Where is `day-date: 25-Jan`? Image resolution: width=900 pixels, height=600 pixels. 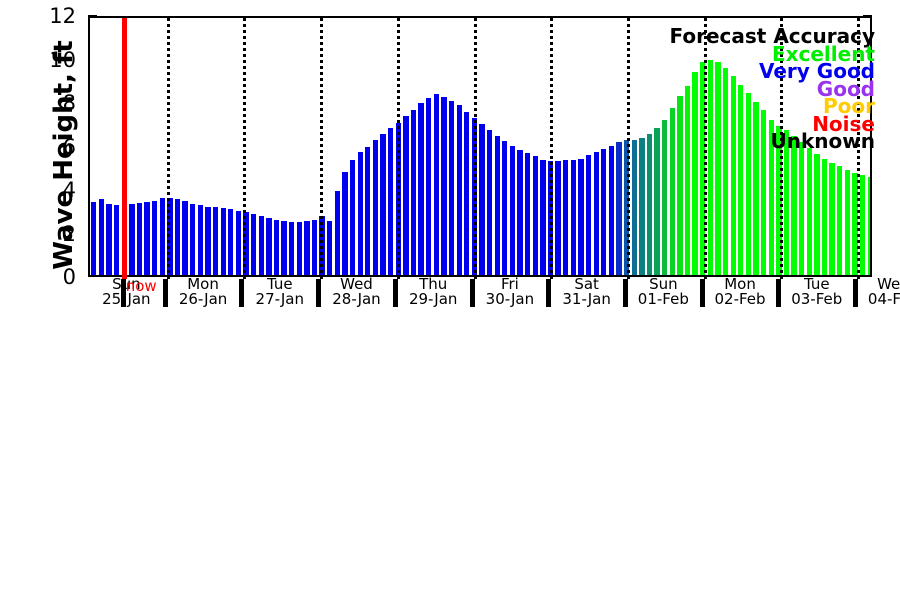 day-date: 25-Jan is located at coordinates (126, 299).